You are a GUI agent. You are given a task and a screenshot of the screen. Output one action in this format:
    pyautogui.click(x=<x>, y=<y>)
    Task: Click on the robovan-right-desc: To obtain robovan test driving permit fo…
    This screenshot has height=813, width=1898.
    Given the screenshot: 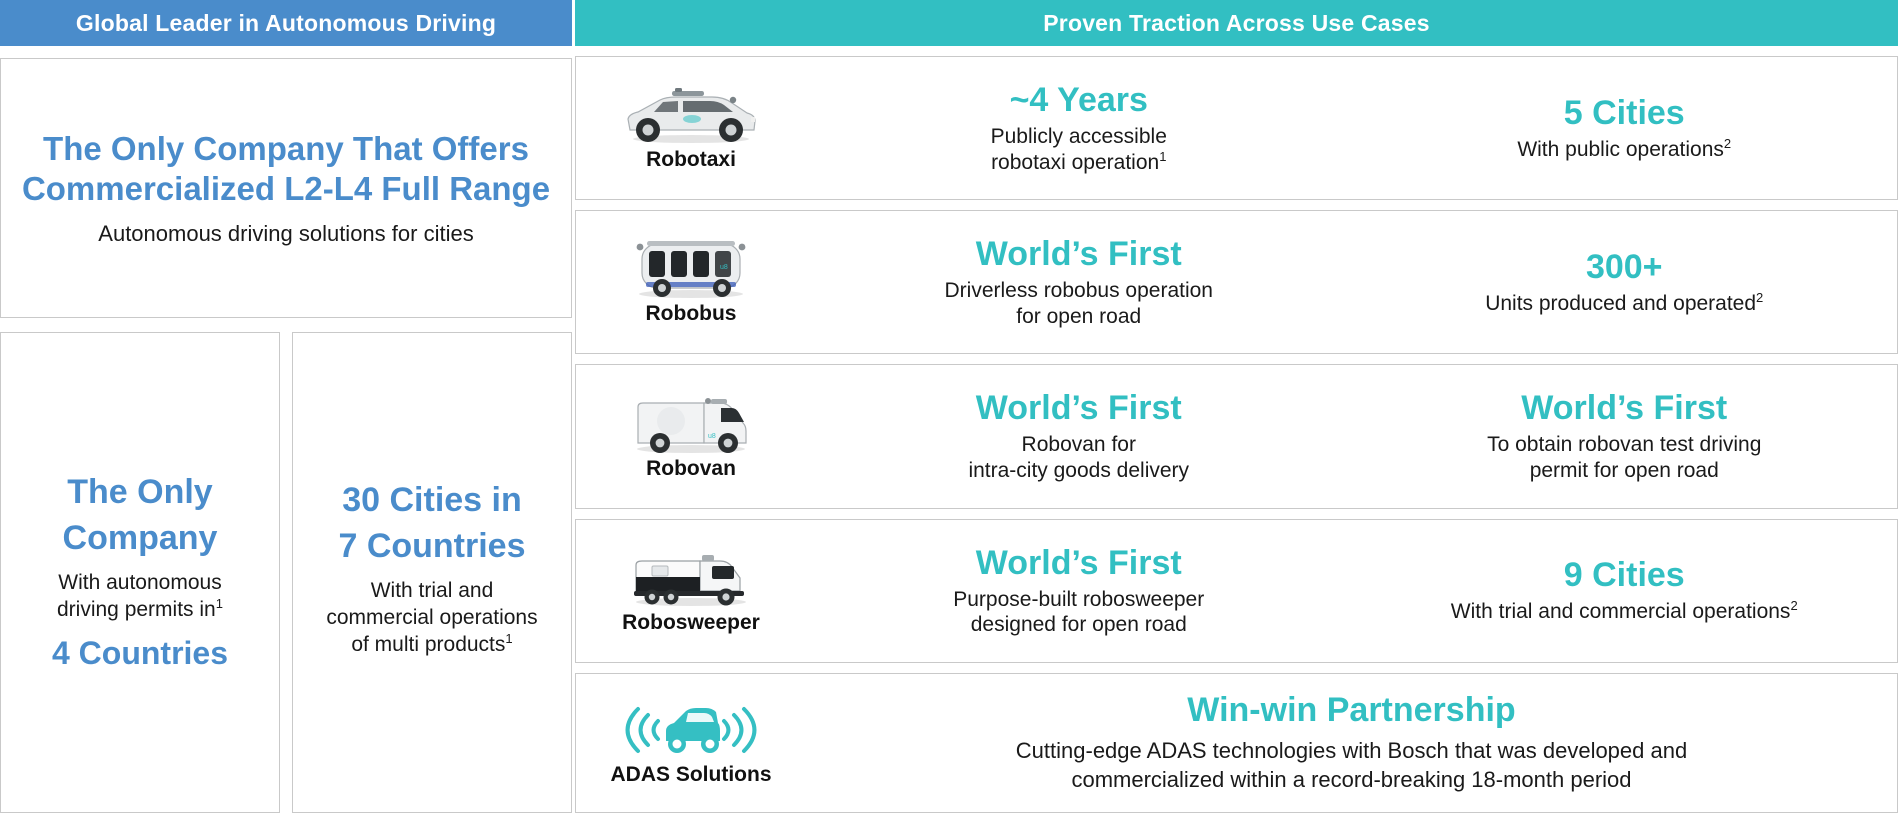 What is the action you would take?
    pyautogui.click(x=1625, y=457)
    